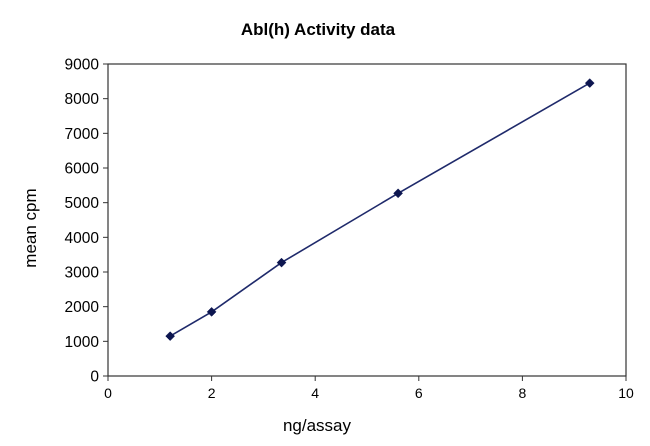 The width and height of the screenshot is (650, 446). What do you see at coordinates (419, 393) in the screenshot?
I see `x-tick-label: 6` at bounding box center [419, 393].